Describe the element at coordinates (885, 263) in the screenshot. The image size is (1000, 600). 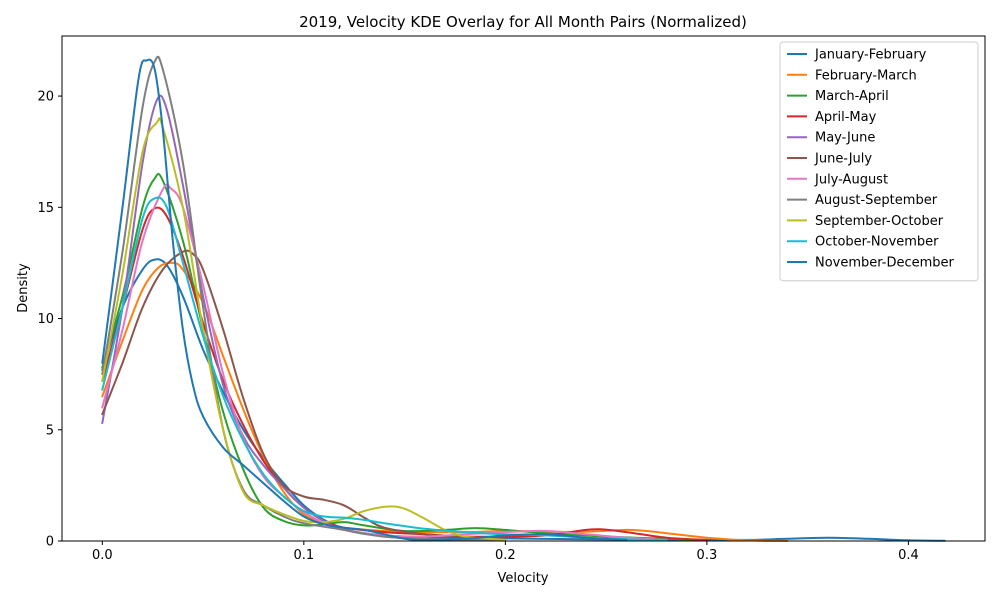
I see `legend-label: November-December` at that location.